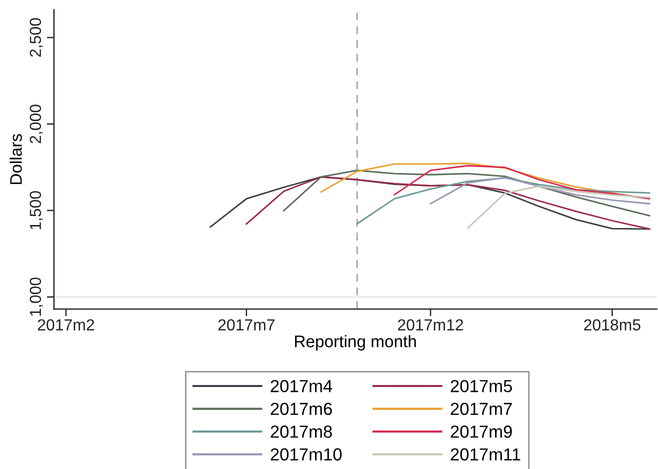 The width and height of the screenshot is (658, 469). I want to click on x-tick-label: 2017m7, so click(246, 325).